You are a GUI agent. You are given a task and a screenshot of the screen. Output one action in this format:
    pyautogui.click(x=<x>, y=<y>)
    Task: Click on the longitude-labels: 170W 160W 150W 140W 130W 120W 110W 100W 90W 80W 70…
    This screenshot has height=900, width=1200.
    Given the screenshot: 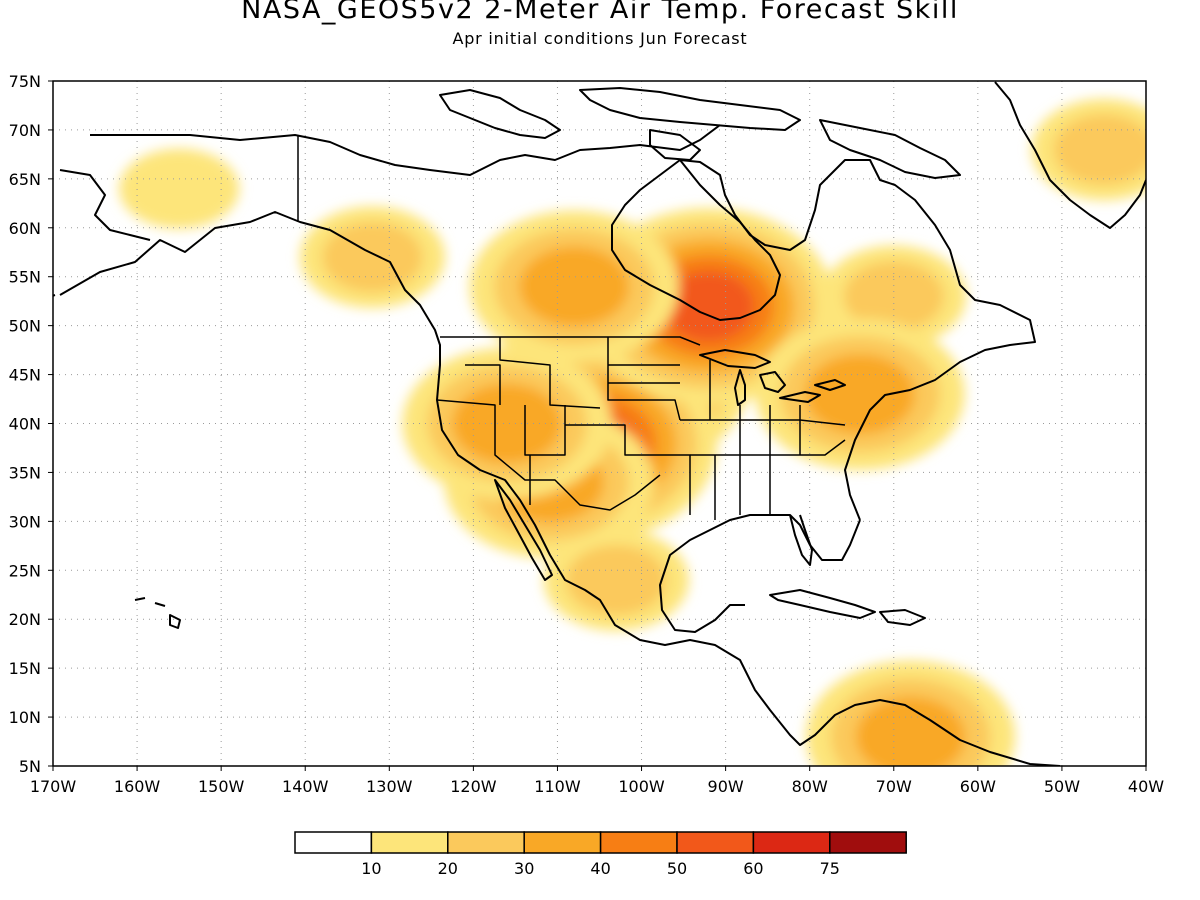 What is the action you would take?
    pyautogui.click(x=597, y=781)
    